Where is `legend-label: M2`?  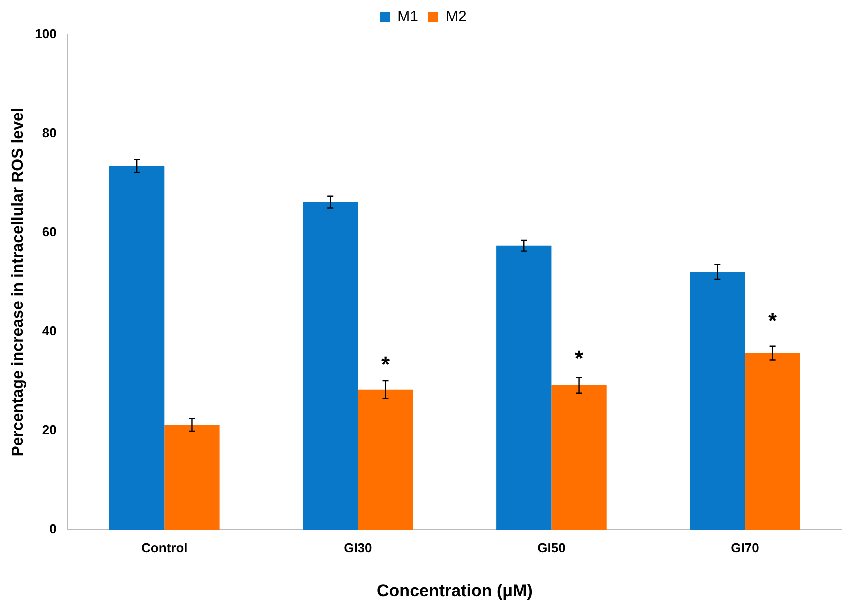 legend-label: M2 is located at coordinates (456, 17).